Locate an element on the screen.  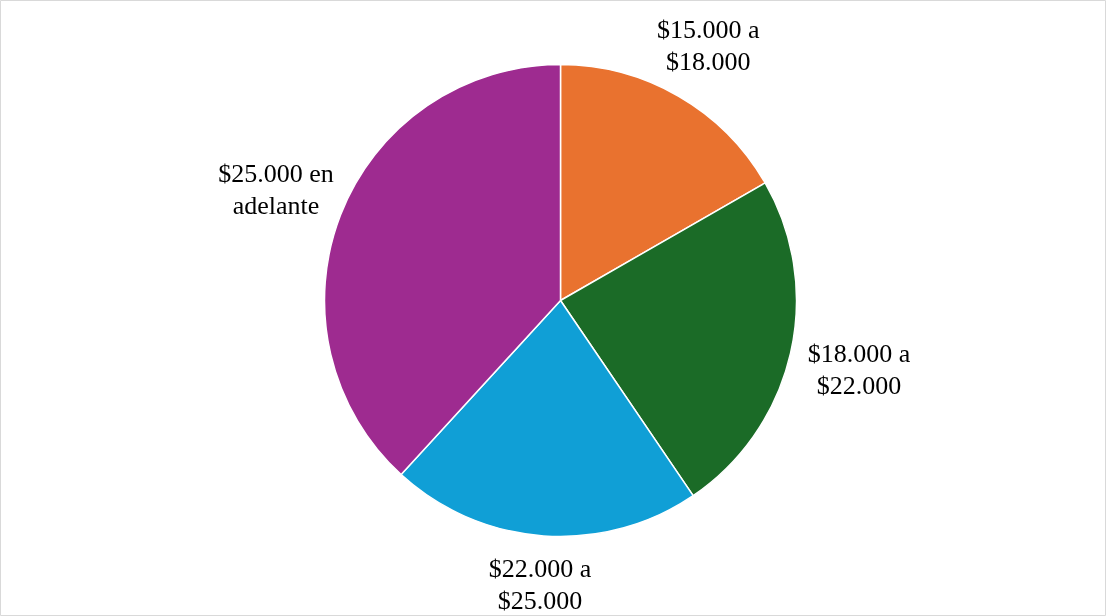
slice-label: $25.000 en adelante is located at coordinates (276, 190).